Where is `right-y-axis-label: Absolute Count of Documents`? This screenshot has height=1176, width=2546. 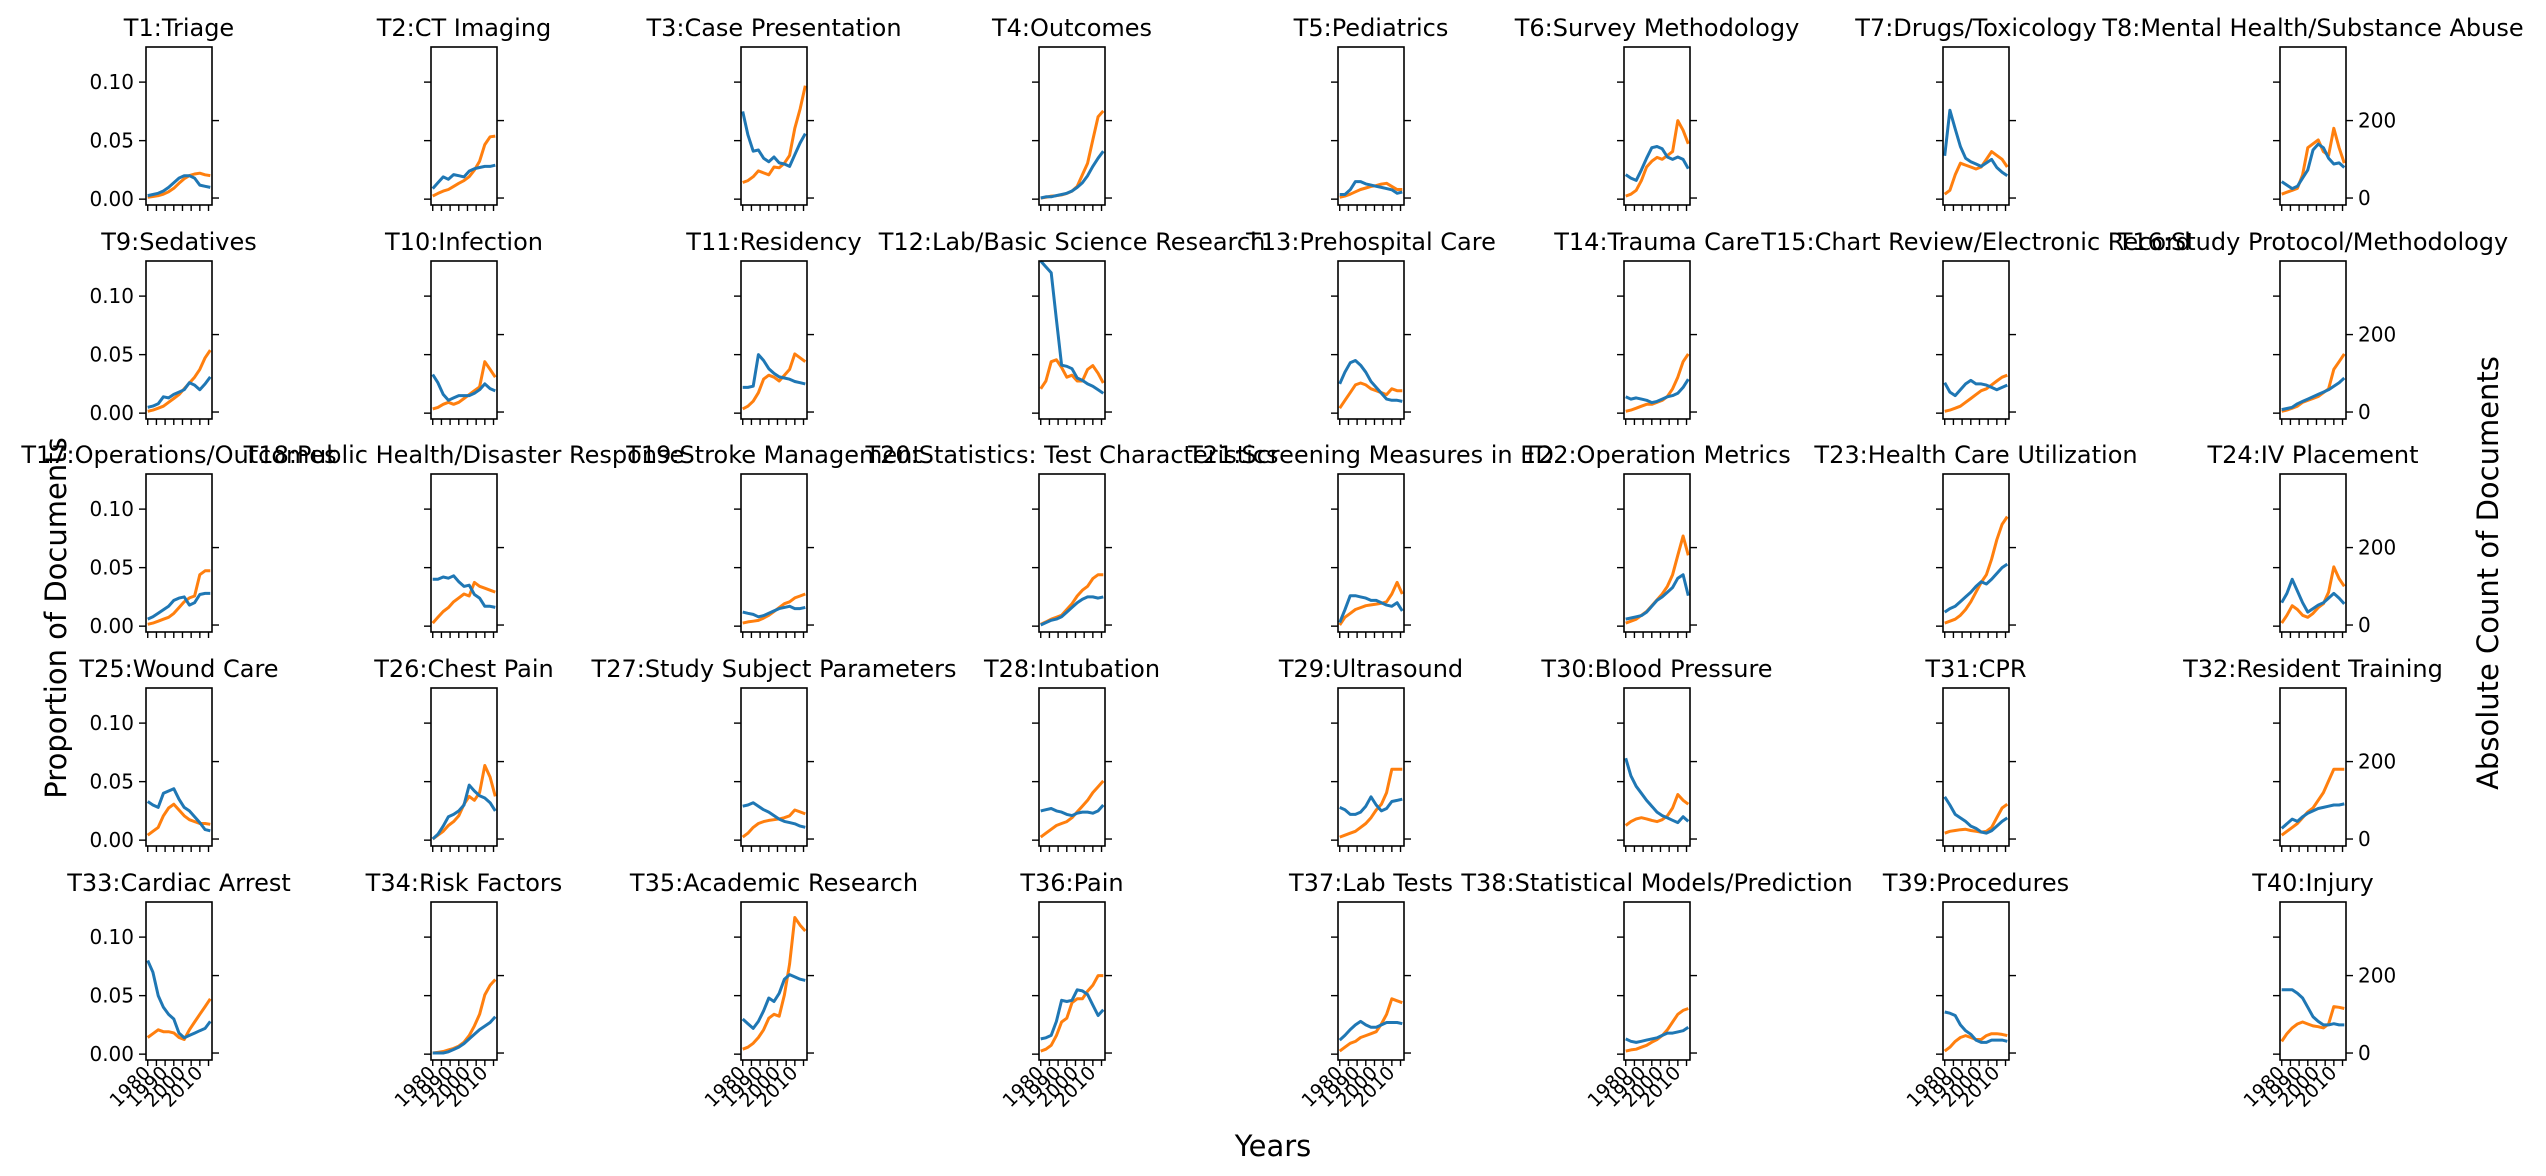
right-y-axis-label: Absolute Count of Documents is located at coordinates (2488, 573).